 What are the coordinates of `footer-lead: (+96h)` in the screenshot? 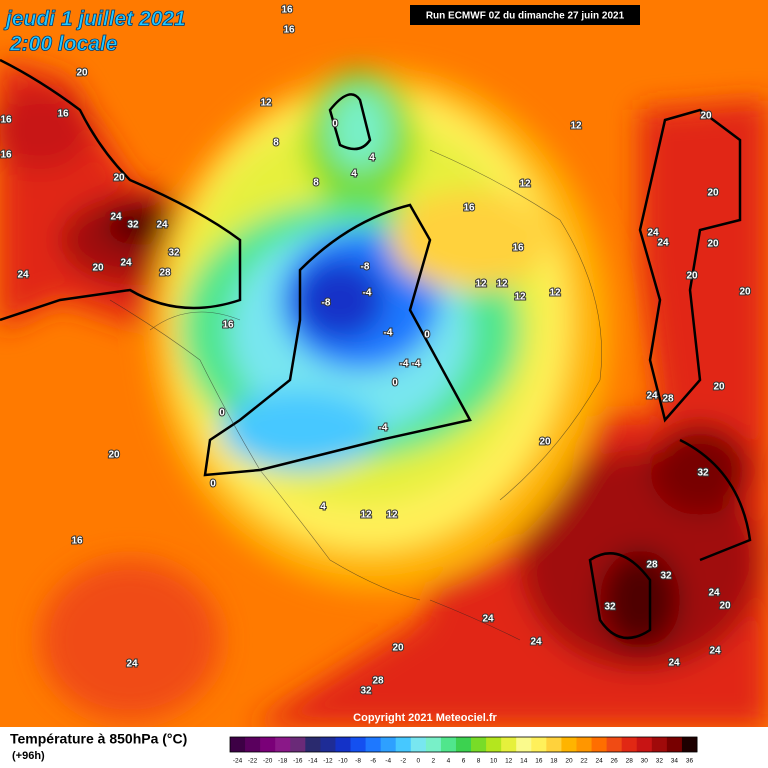 It's located at (28, 756).